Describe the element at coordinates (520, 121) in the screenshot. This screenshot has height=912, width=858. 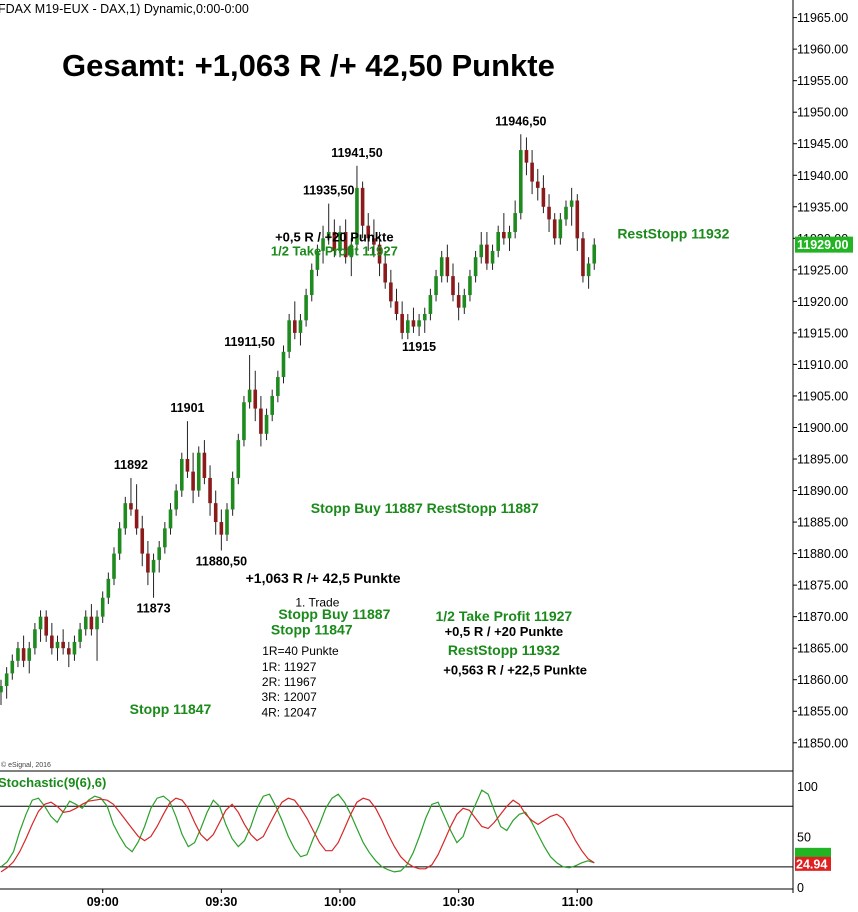
I see `swing-price-label: 11946,50` at that location.